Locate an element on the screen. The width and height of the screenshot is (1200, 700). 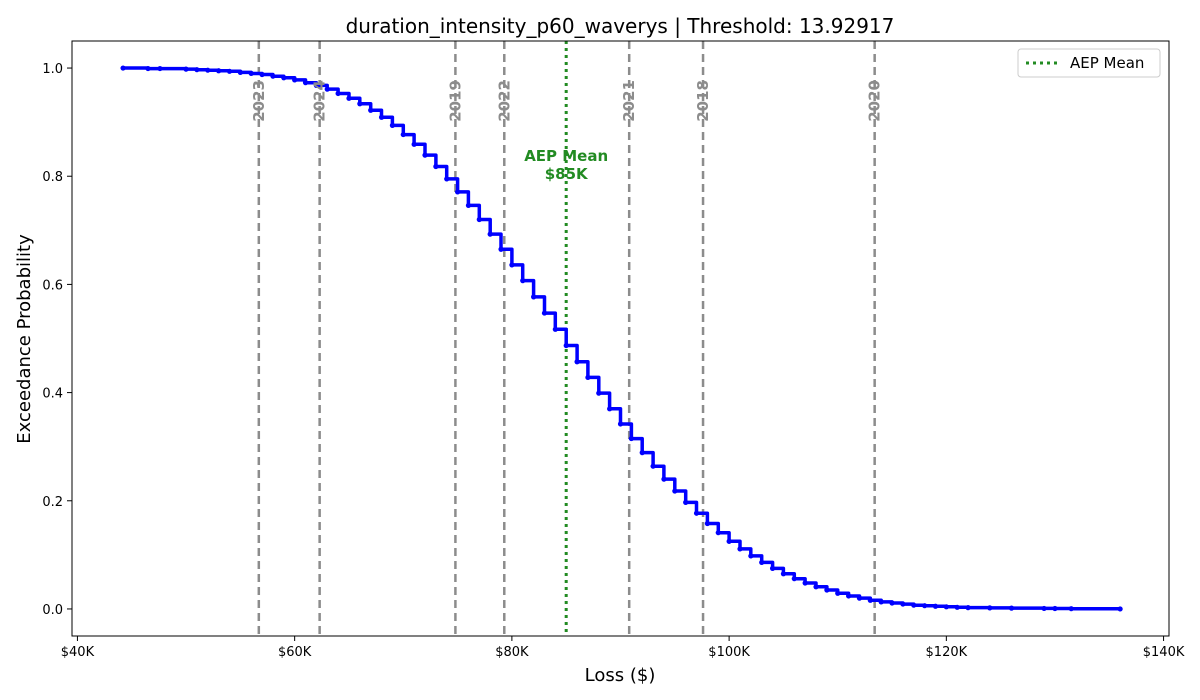
year-label-2019: 2019 is located at coordinates (455, 101).